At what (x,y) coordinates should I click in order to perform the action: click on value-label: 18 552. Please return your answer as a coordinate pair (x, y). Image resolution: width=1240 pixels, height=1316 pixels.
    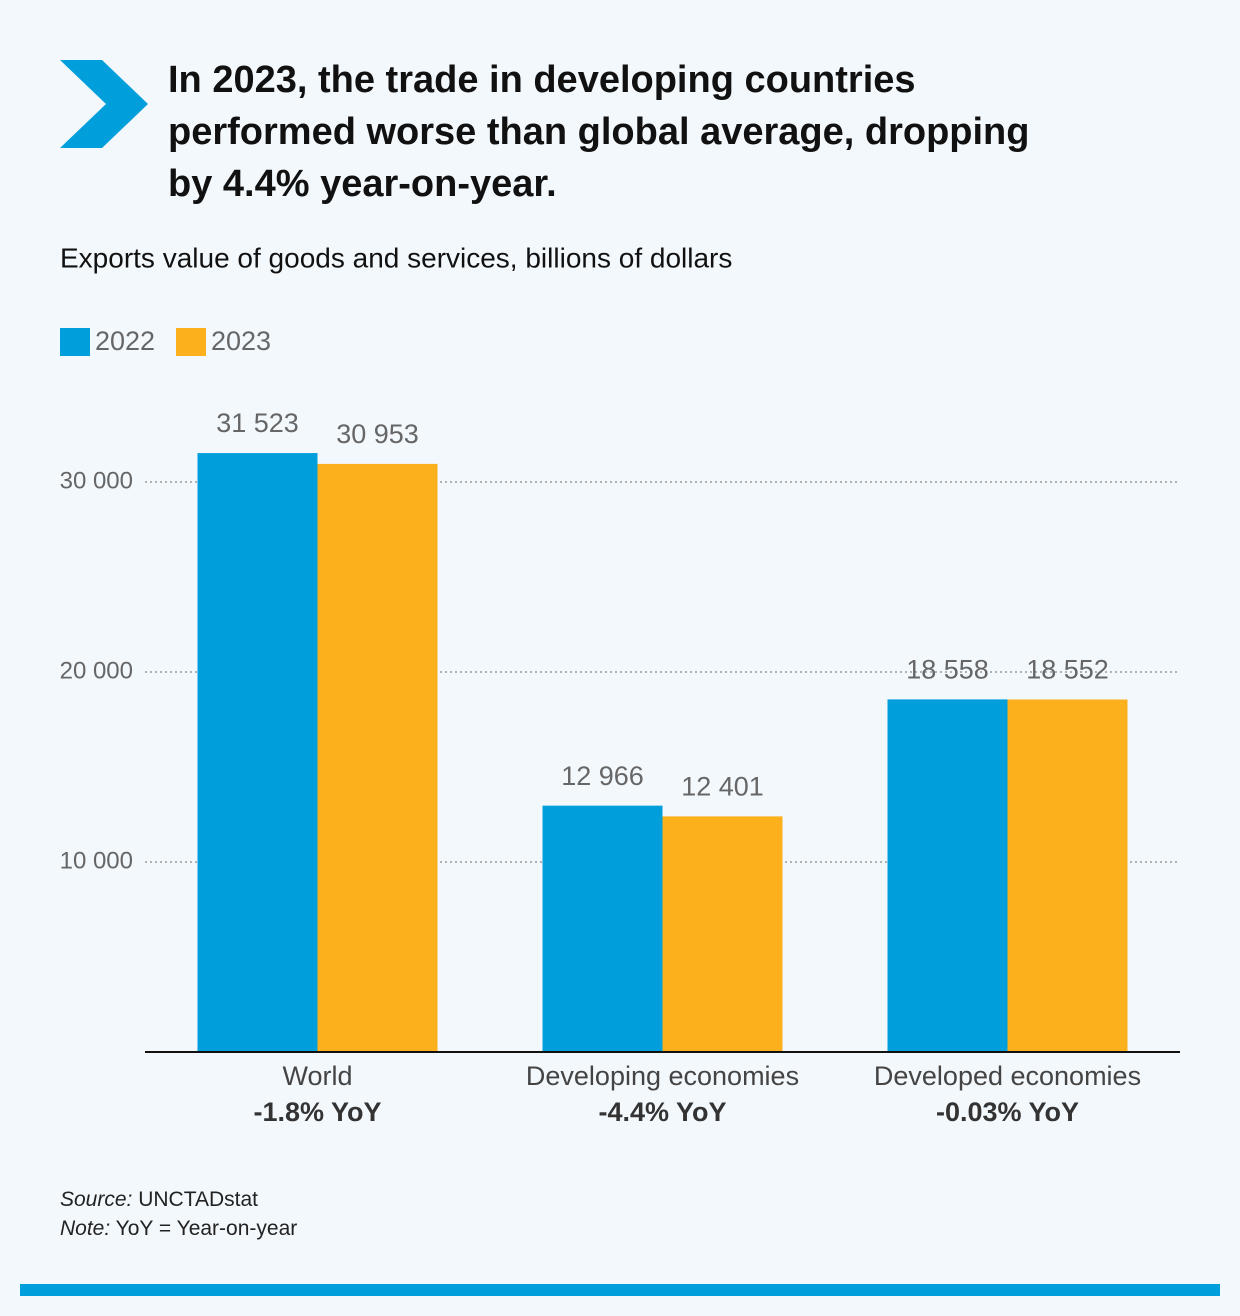
    Looking at the image, I should click on (1067, 670).